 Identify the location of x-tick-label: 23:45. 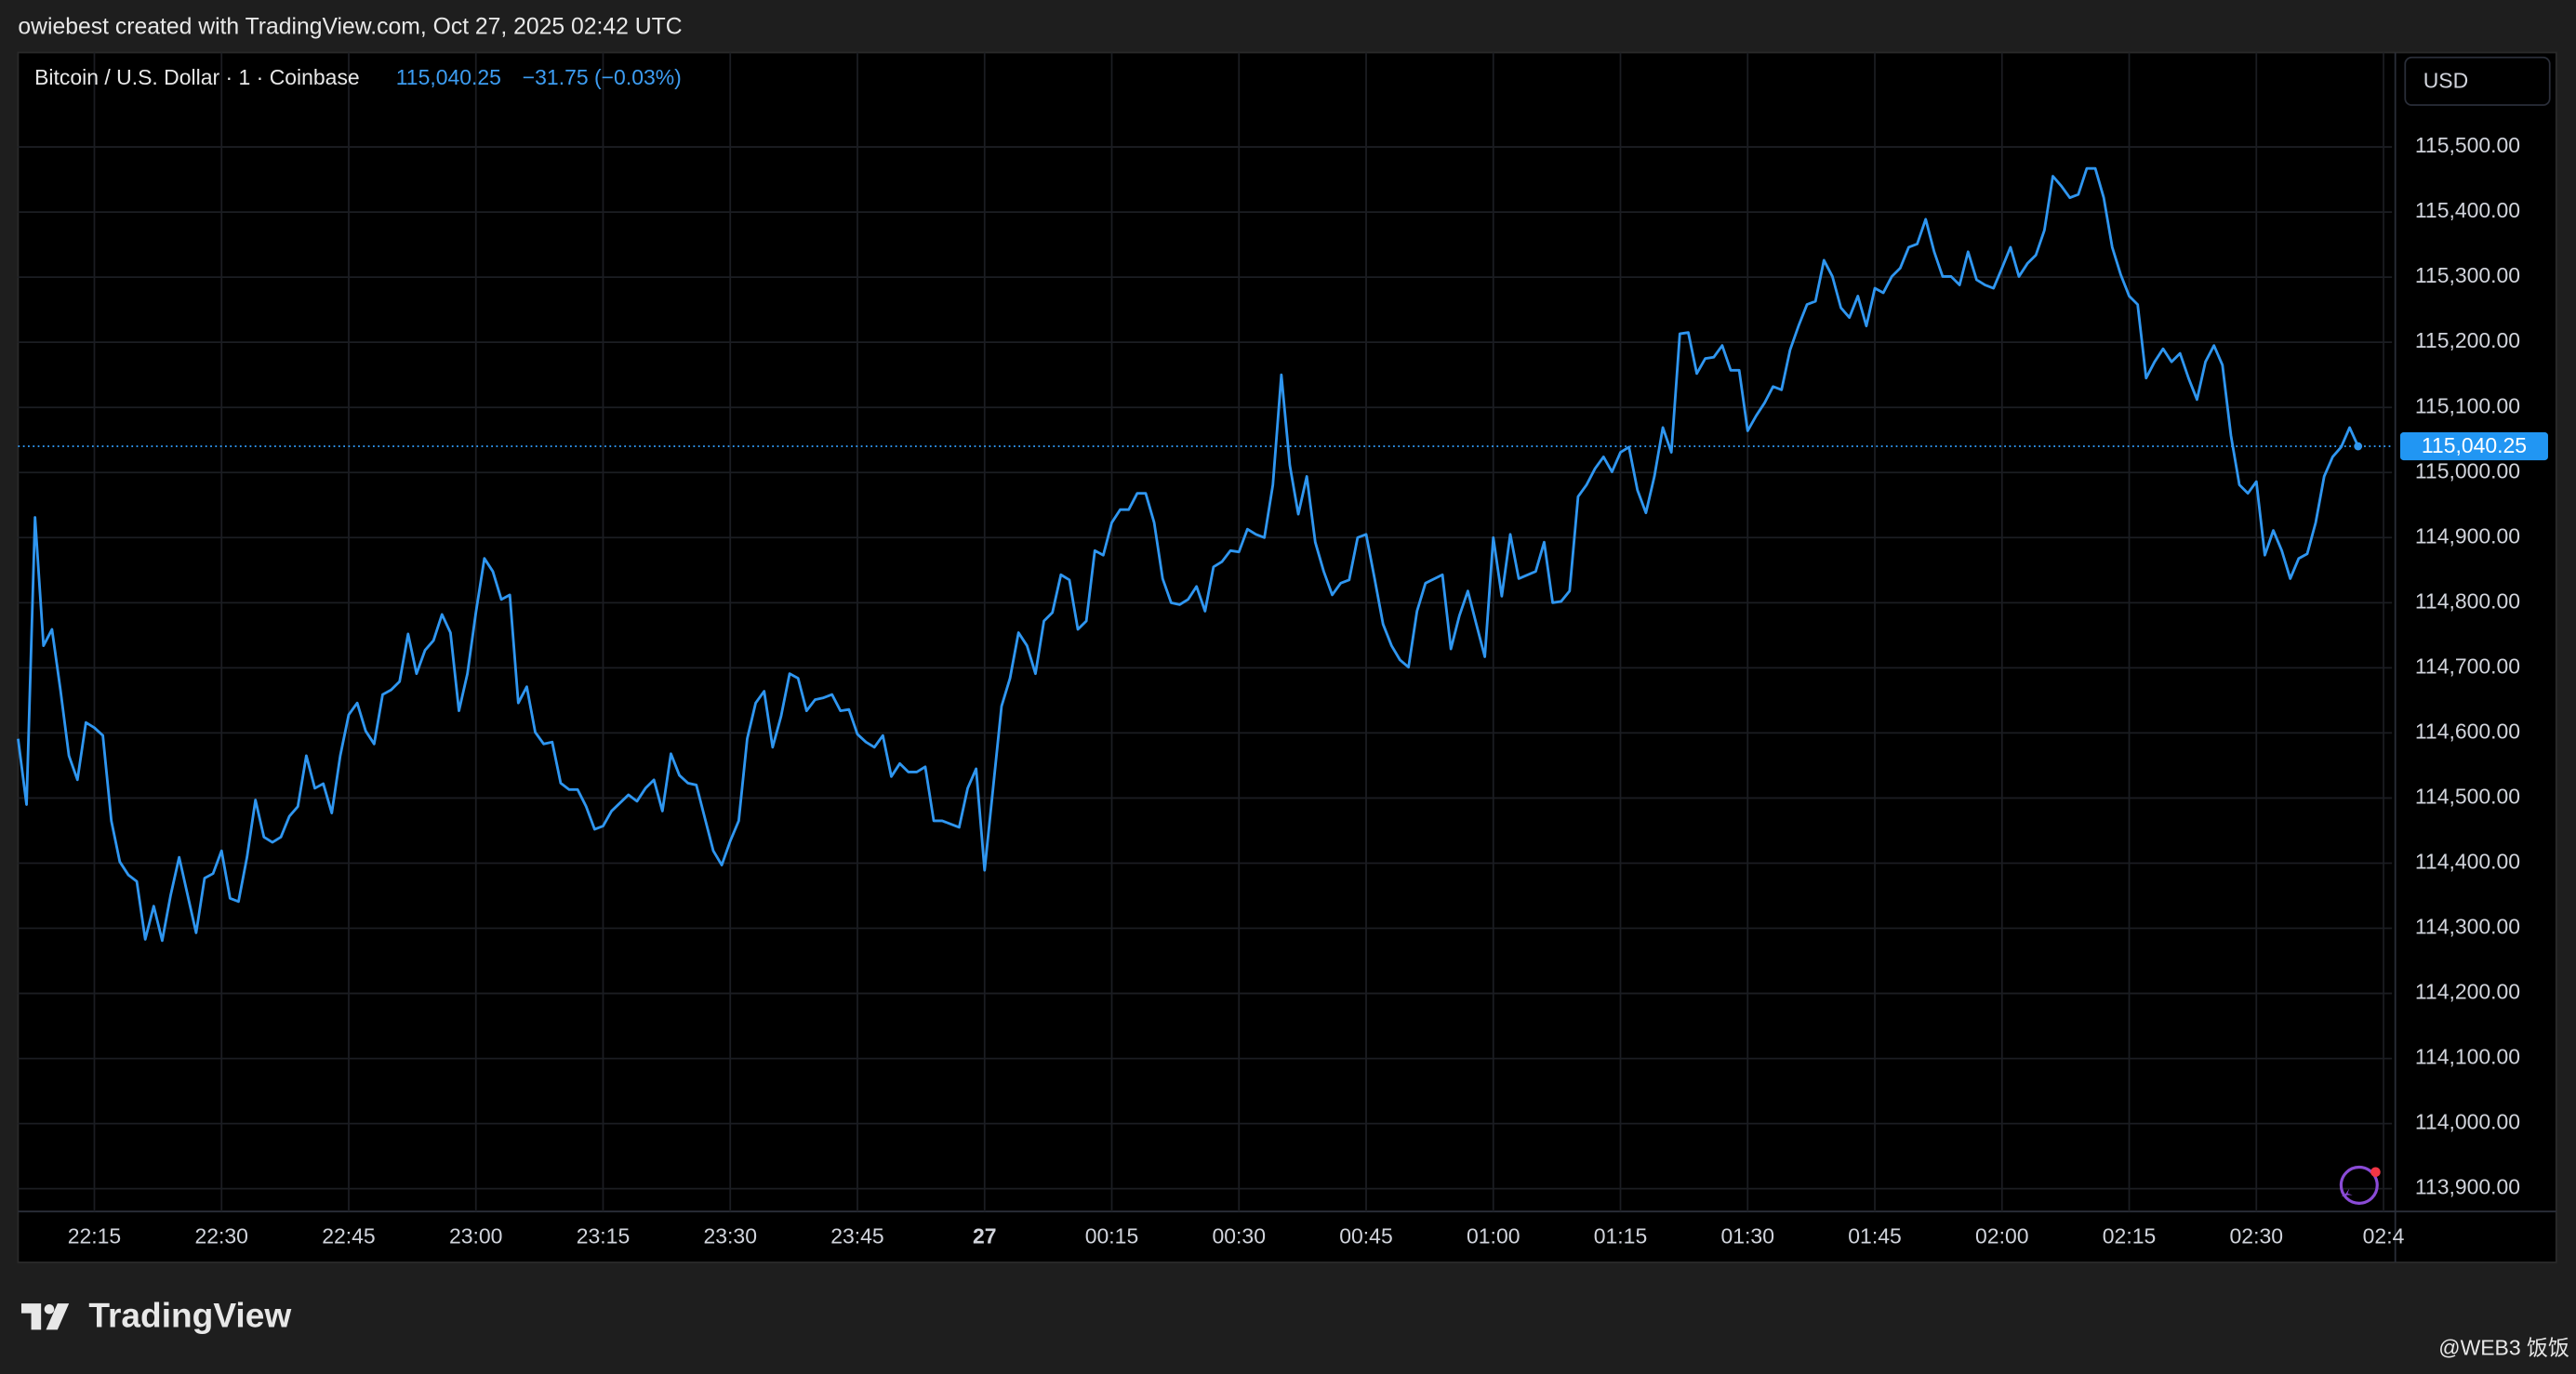
(856, 1236).